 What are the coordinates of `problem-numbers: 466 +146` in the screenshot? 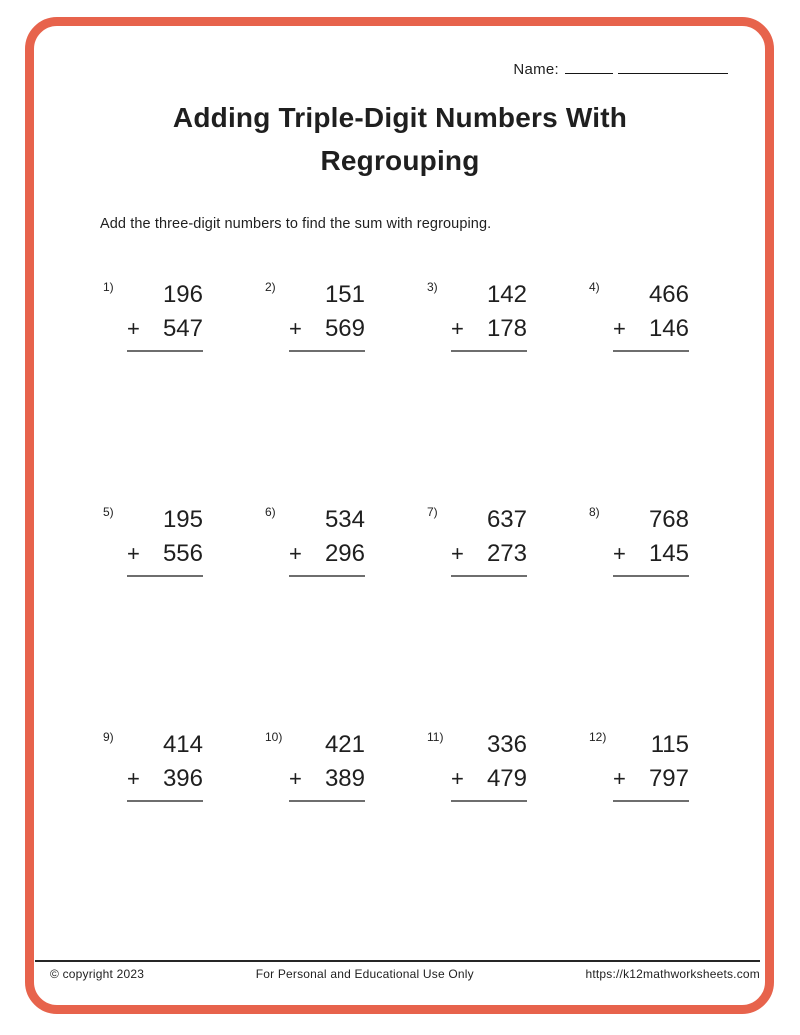 It's located at (651, 316).